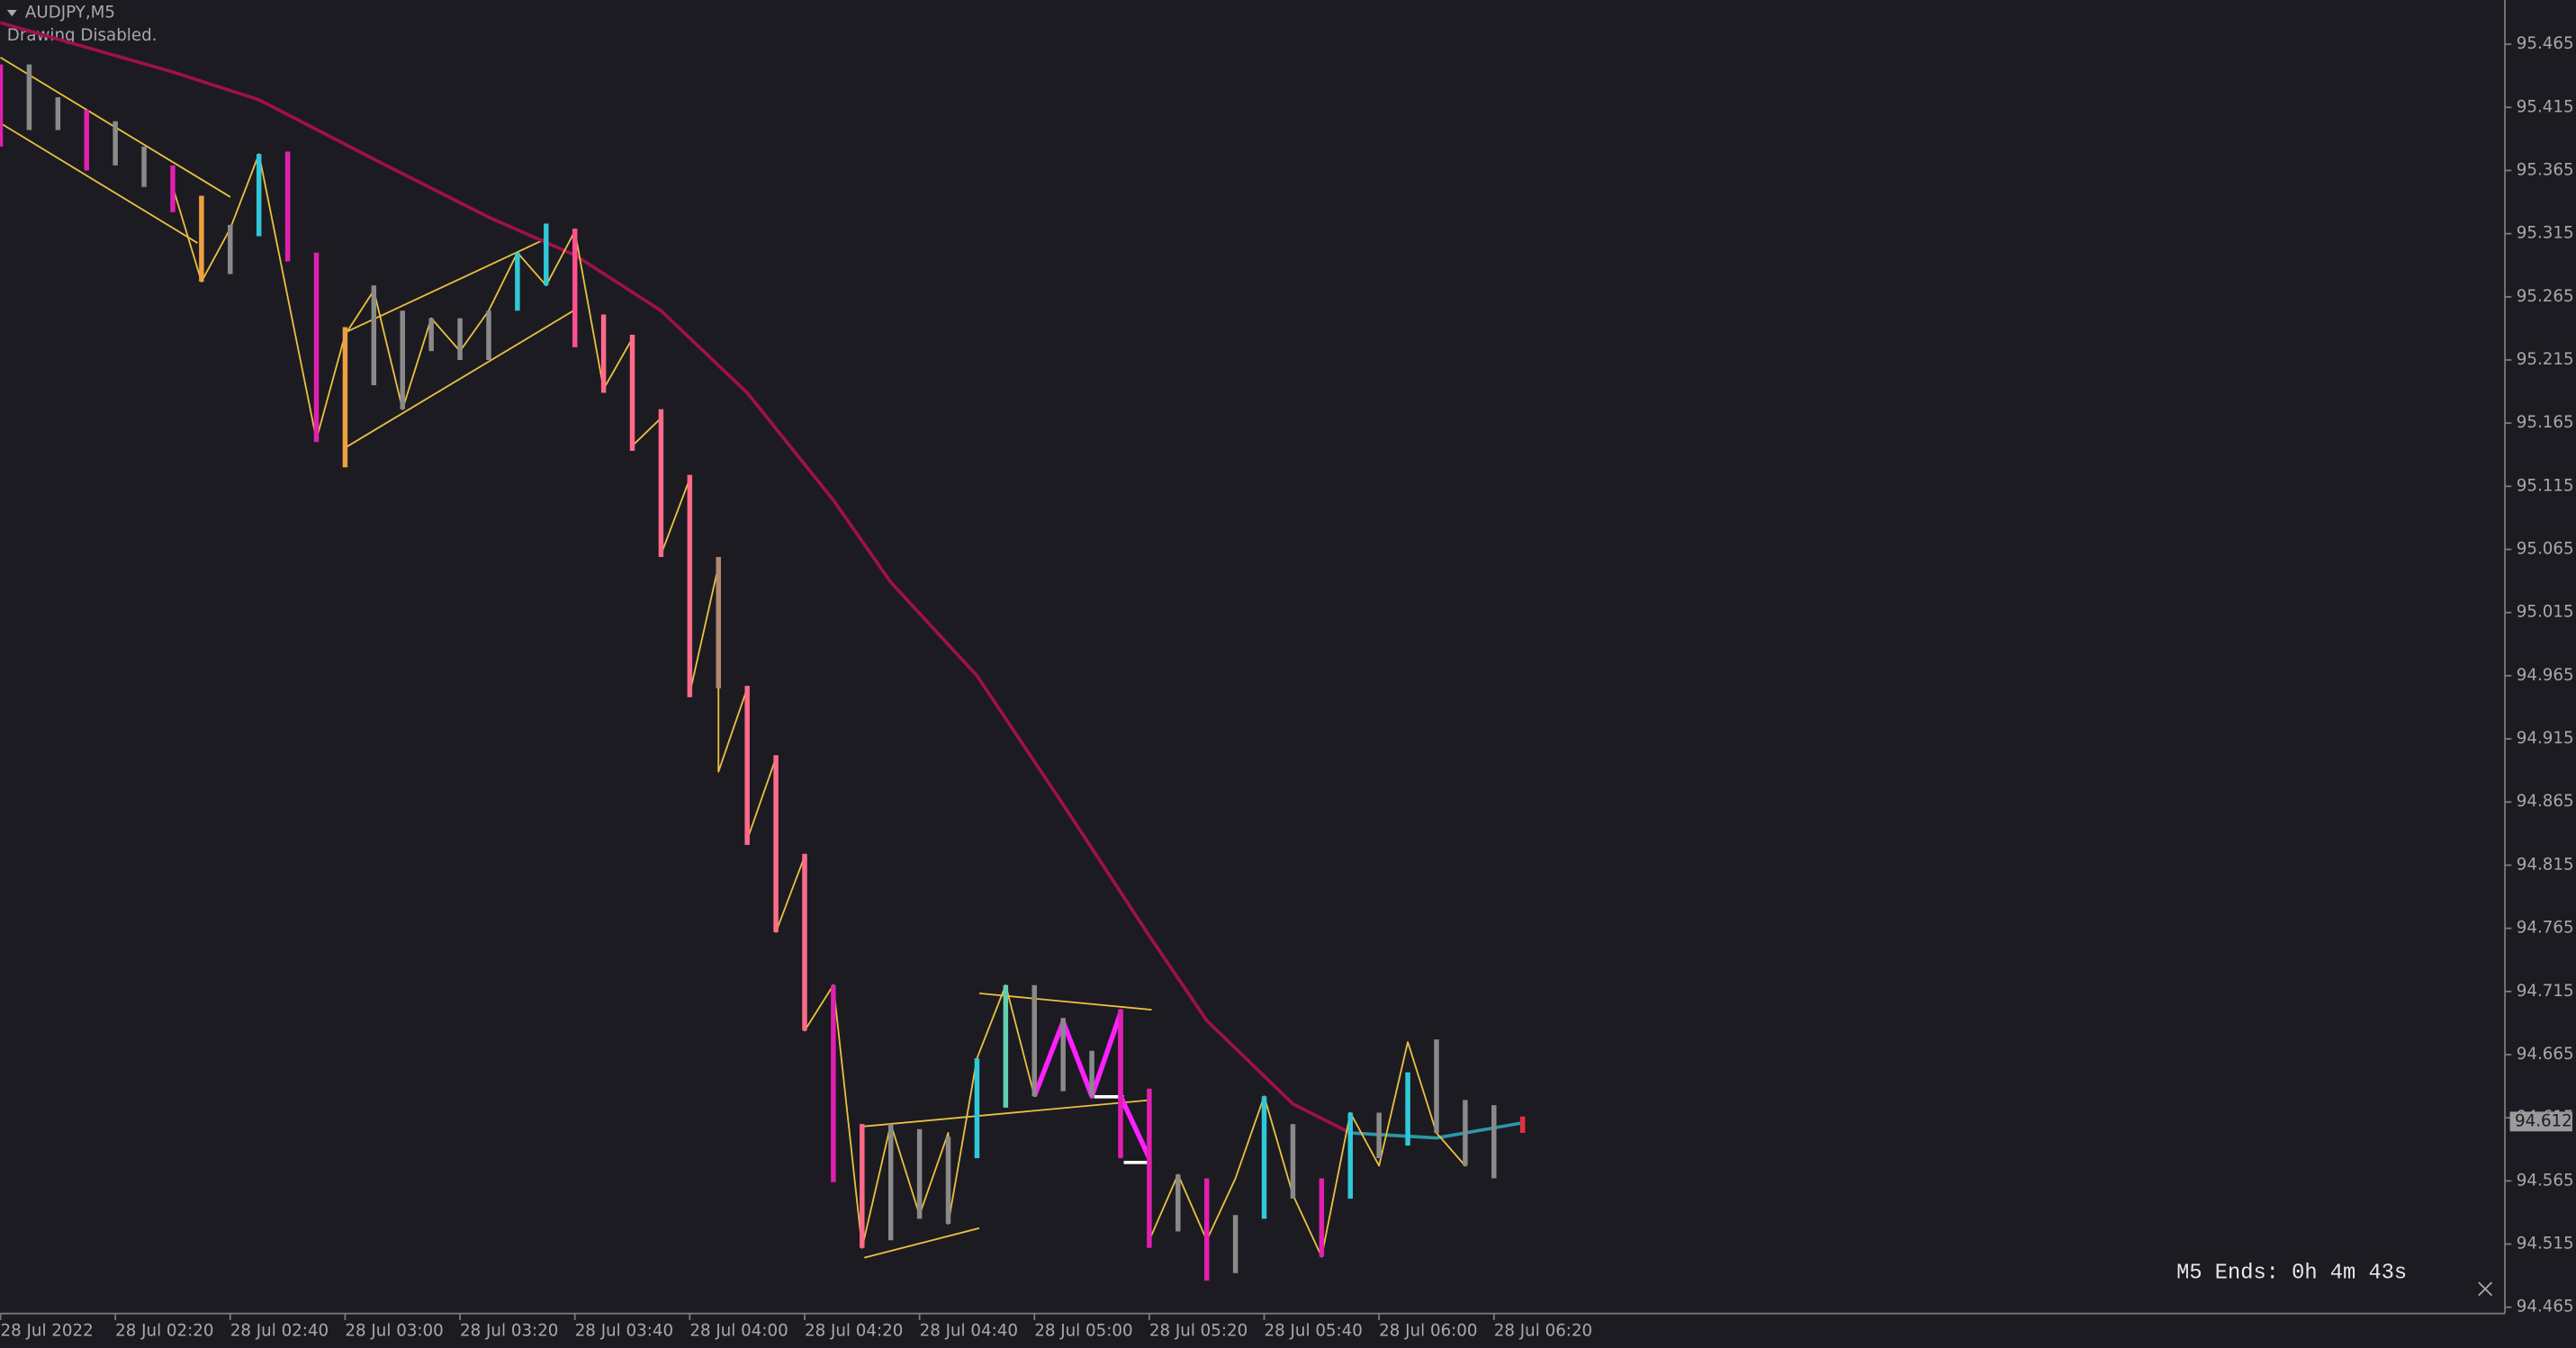  I want to click on y-tick-label: 95.365, so click(2545, 169).